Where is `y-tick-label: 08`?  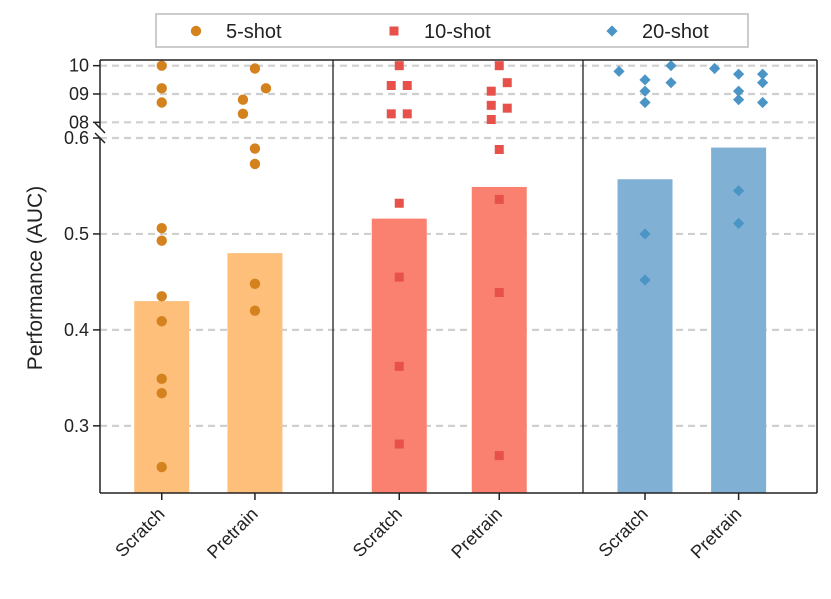
y-tick-label: 08 is located at coordinates (79, 122).